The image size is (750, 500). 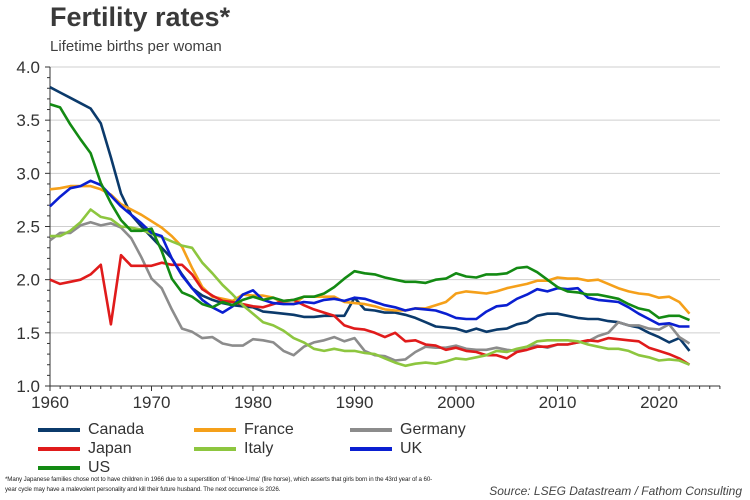 I want to click on x-tick-label: 1990, so click(x=355, y=402).